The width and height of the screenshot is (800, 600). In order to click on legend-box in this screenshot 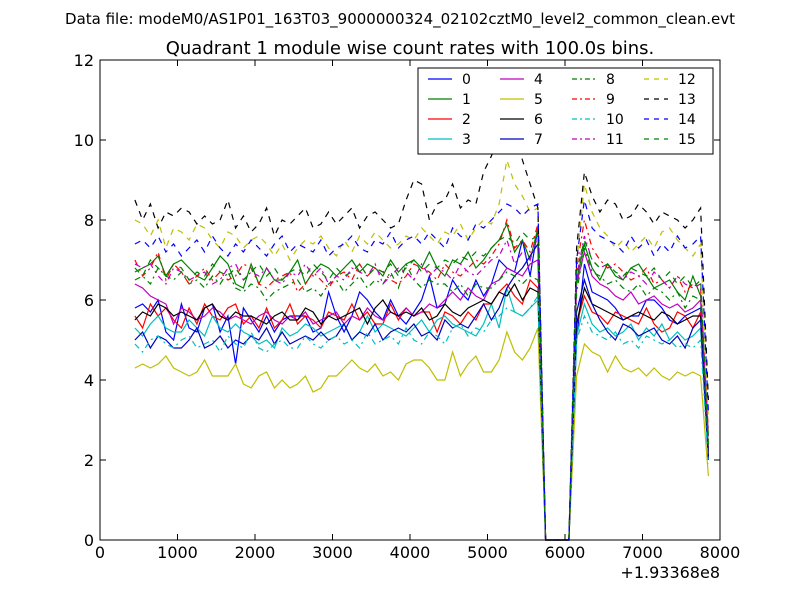, I will do `click(565, 111)`.